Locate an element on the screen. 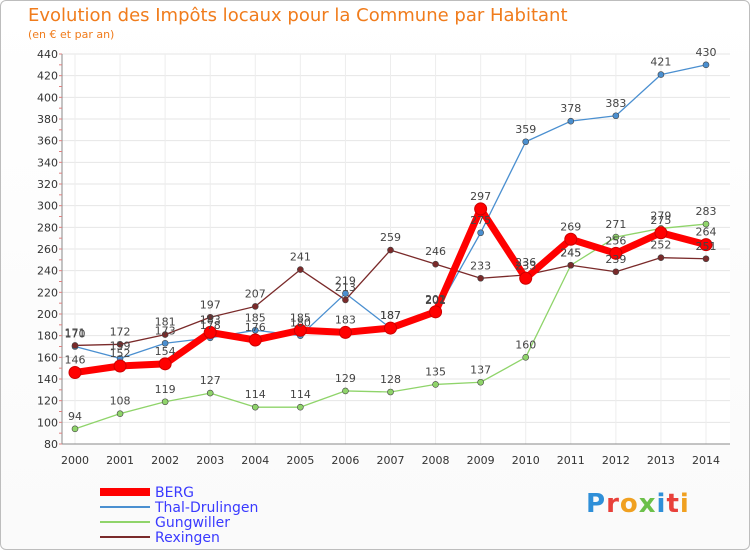 The height and width of the screenshot is (550, 750). y-tick-label: 220 is located at coordinates (47, 292).